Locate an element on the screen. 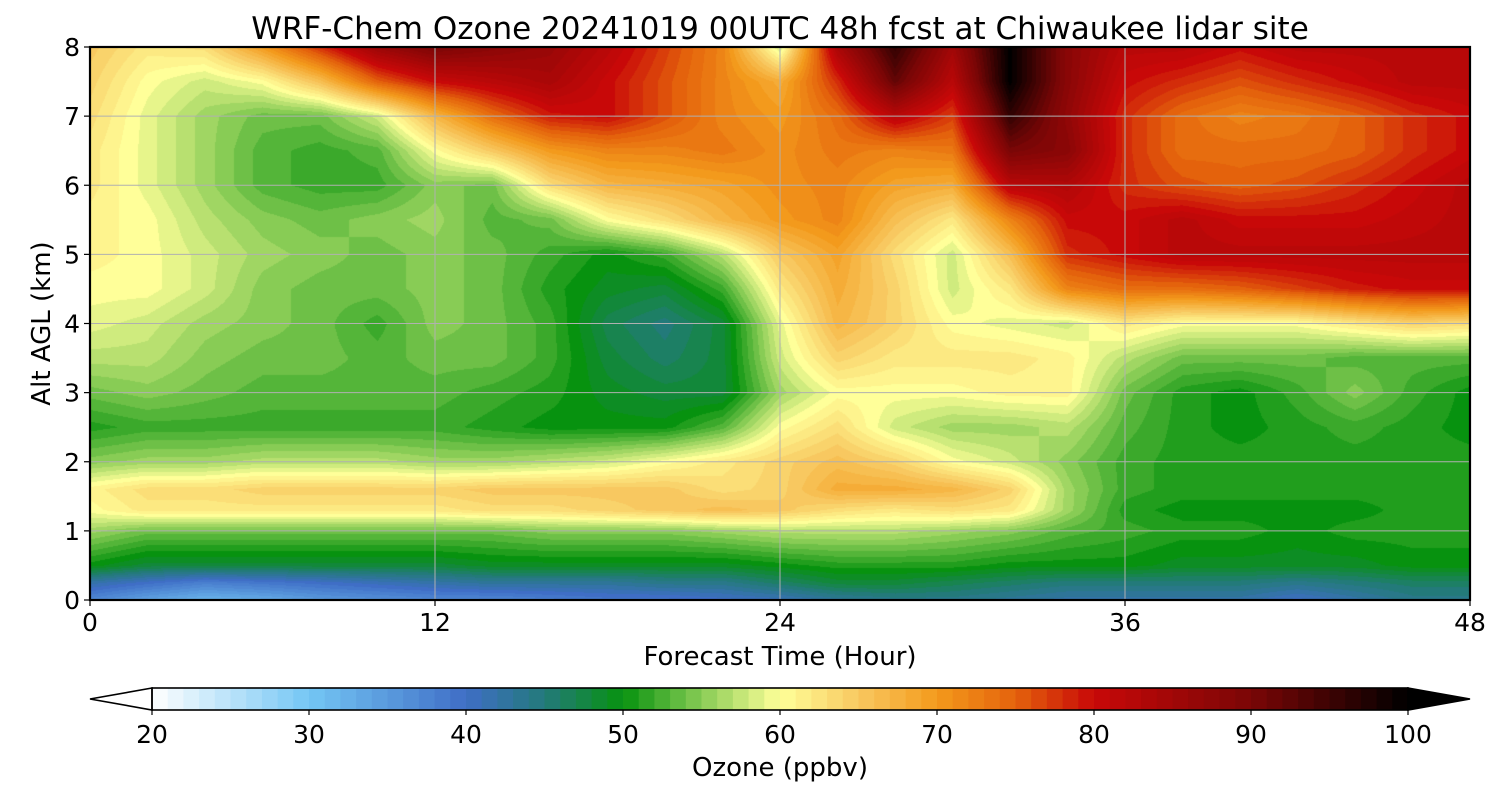 The height and width of the screenshot is (800, 1500). colorbar-tick-label: 100 is located at coordinates (1408, 734).